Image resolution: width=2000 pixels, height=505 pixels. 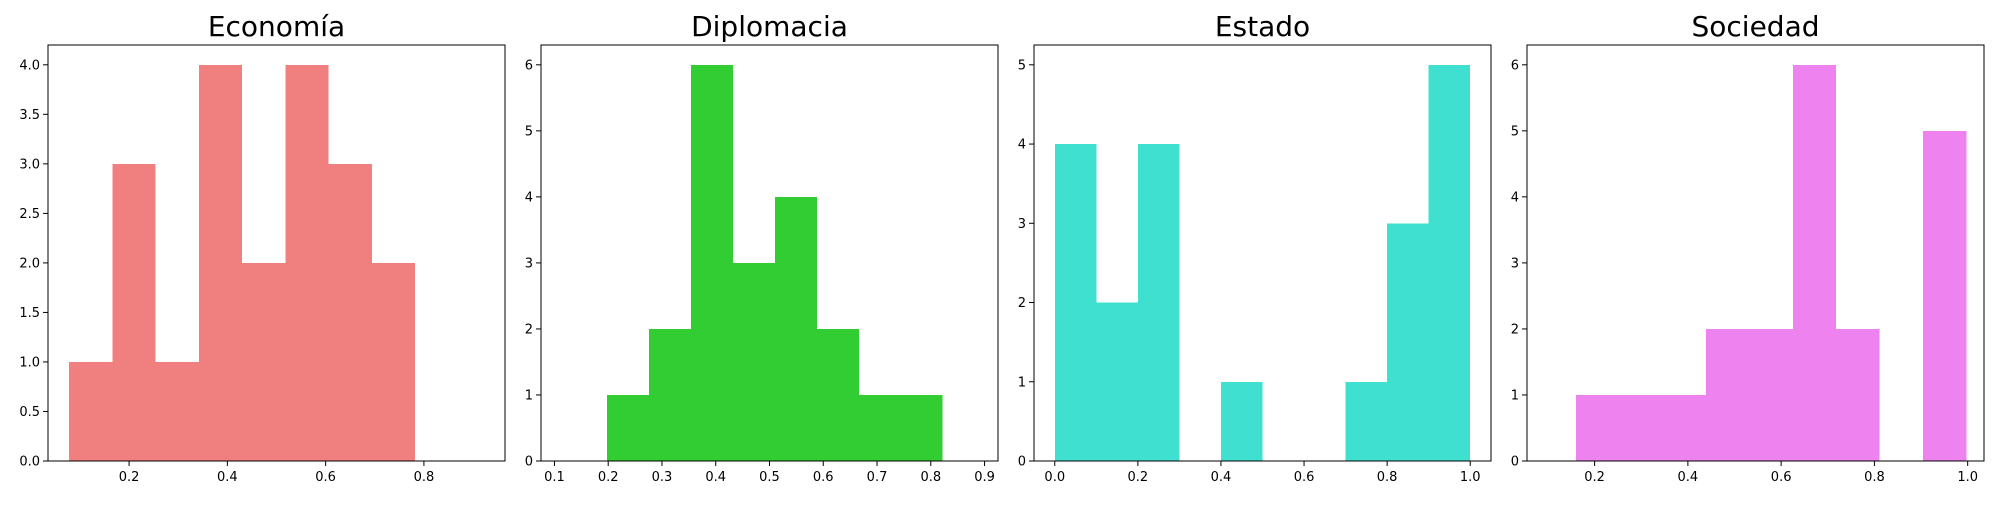 What do you see at coordinates (1054, 477) in the screenshot?
I see `x-tick-label: 0.0` at bounding box center [1054, 477].